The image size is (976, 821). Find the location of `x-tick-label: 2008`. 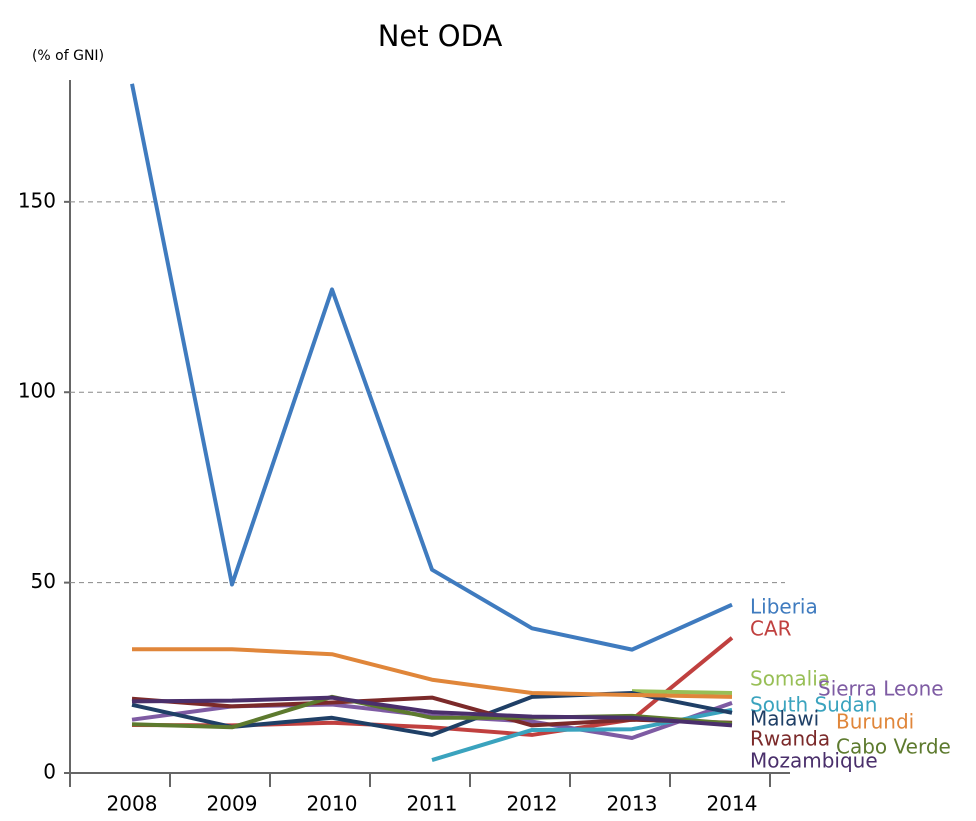

x-tick-label: 2008 is located at coordinates (132, 804).